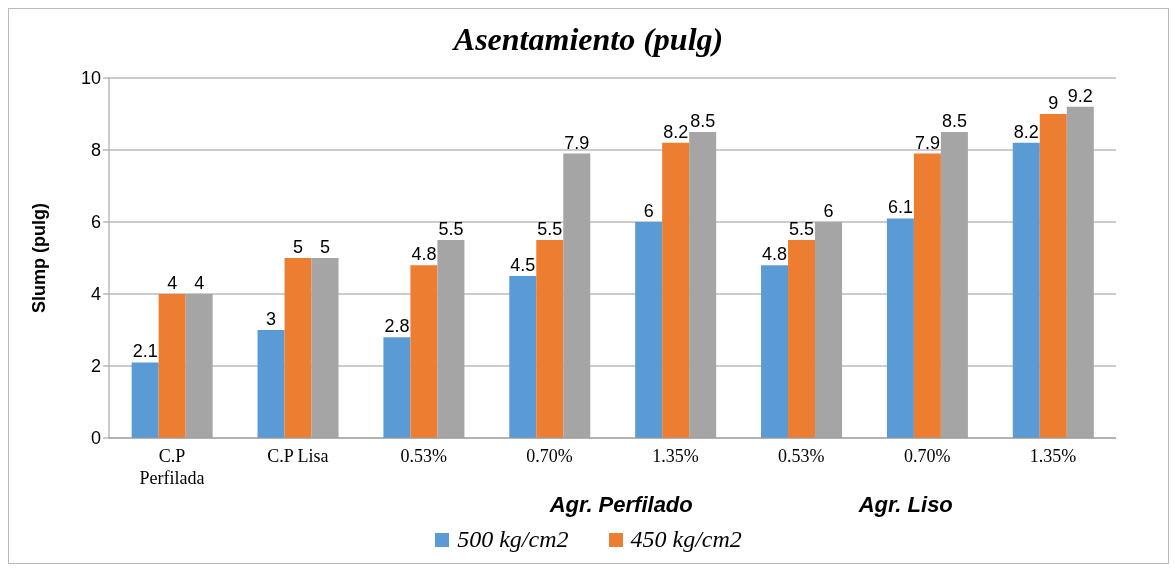 The width and height of the screenshot is (1175, 587). Describe the element at coordinates (621, 505) in the screenshot. I see `text: Agr. Perfilado` at that location.